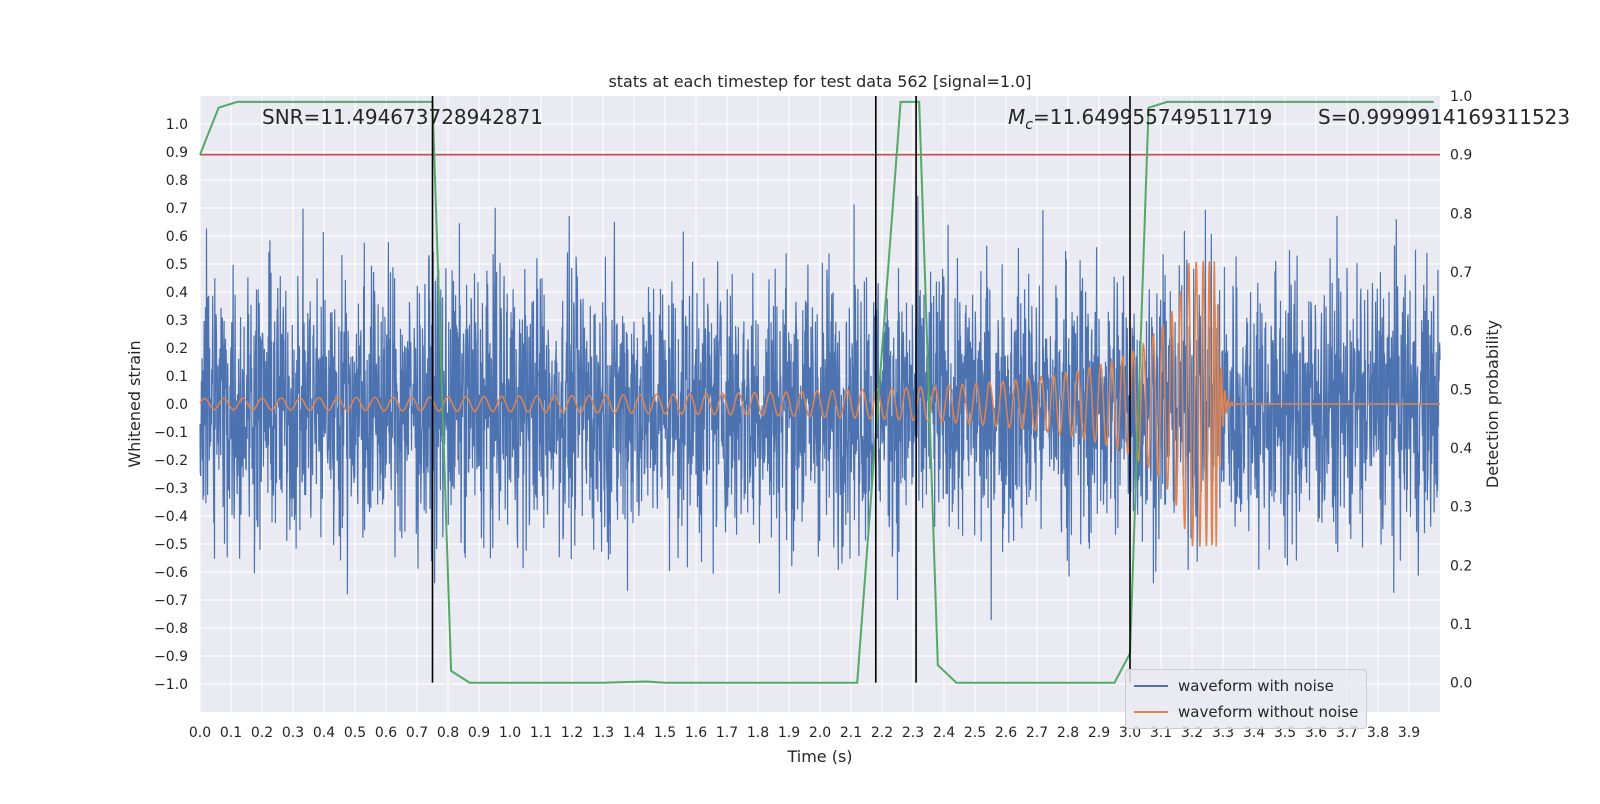  Describe the element at coordinates (634, 733) in the screenshot. I see `x-tick-label: 1.4` at that location.